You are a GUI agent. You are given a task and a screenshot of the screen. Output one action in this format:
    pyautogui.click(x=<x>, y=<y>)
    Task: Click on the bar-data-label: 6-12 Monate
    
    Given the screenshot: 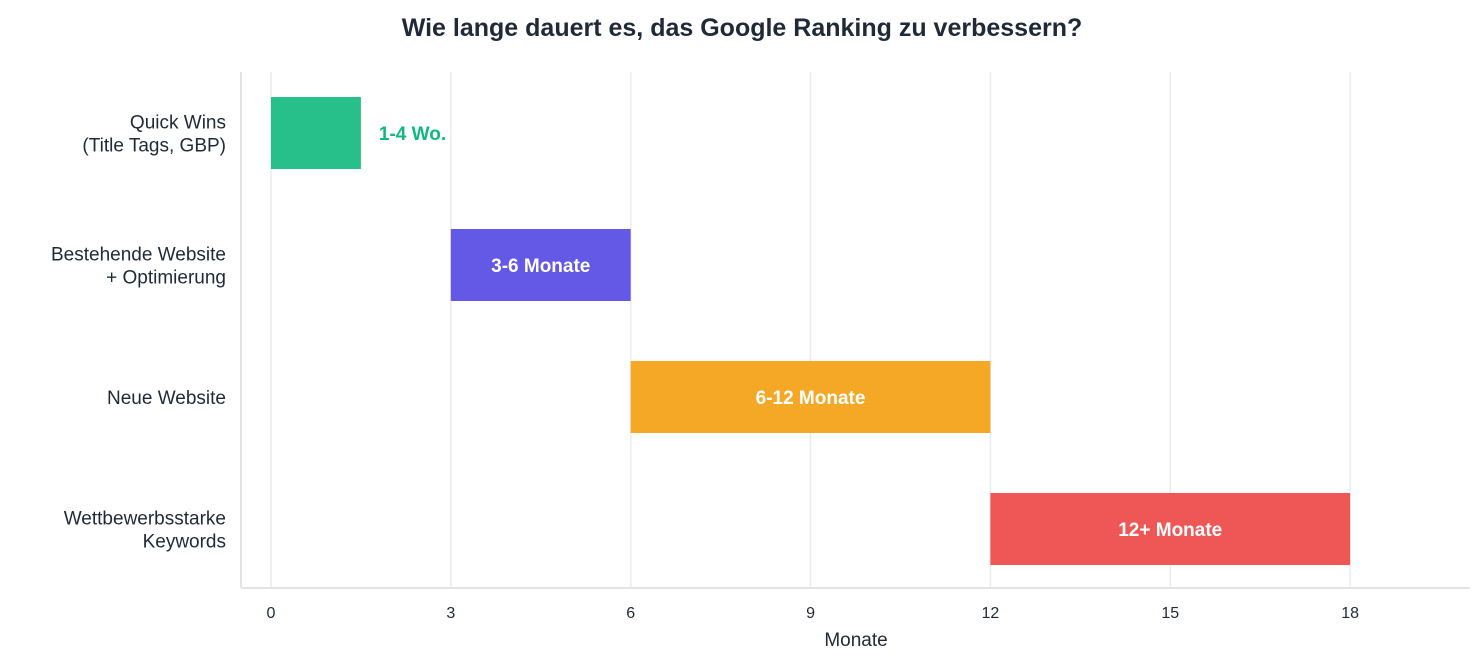 What is the action you would take?
    pyautogui.click(x=811, y=398)
    